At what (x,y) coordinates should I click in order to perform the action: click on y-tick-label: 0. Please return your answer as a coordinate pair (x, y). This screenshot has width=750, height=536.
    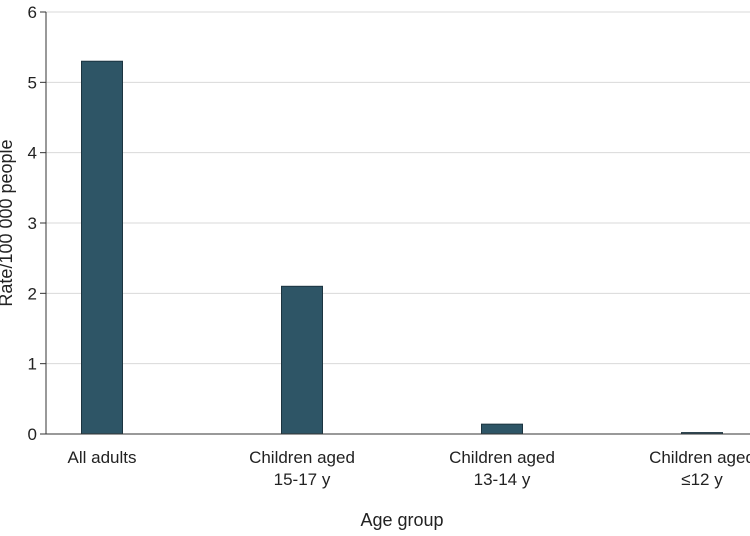
    Looking at the image, I should click on (32, 434).